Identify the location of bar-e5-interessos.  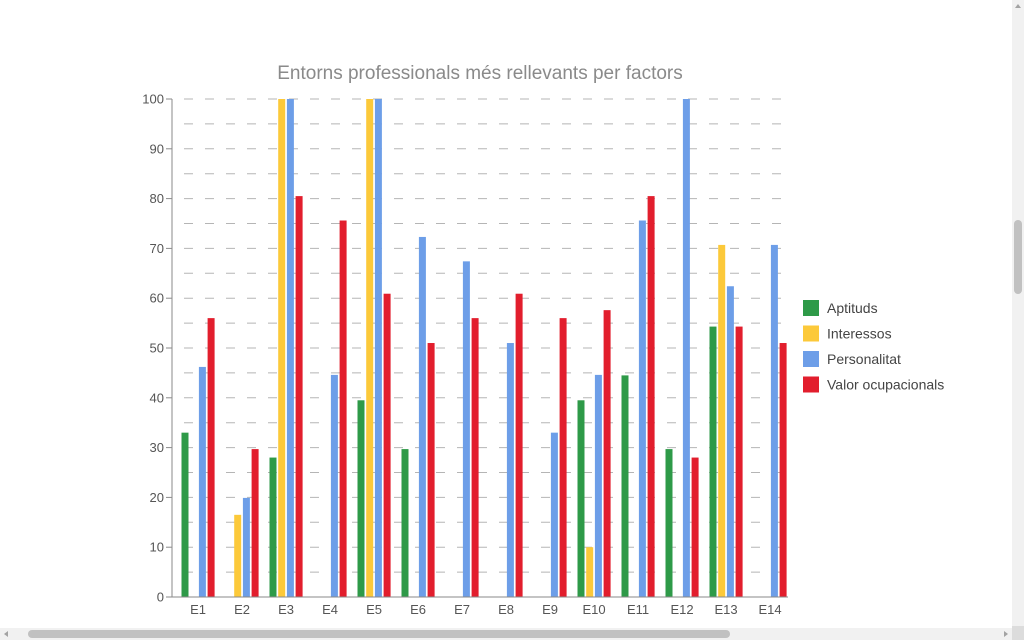
(370, 348).